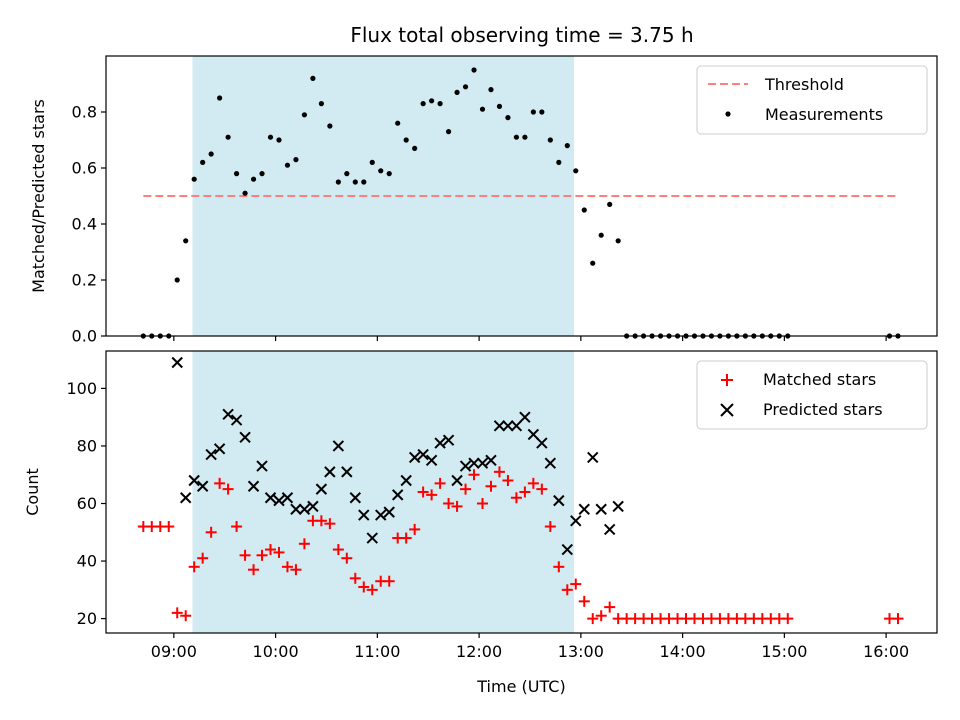  I want to click on predicted-stars-series, so click(397, 456).